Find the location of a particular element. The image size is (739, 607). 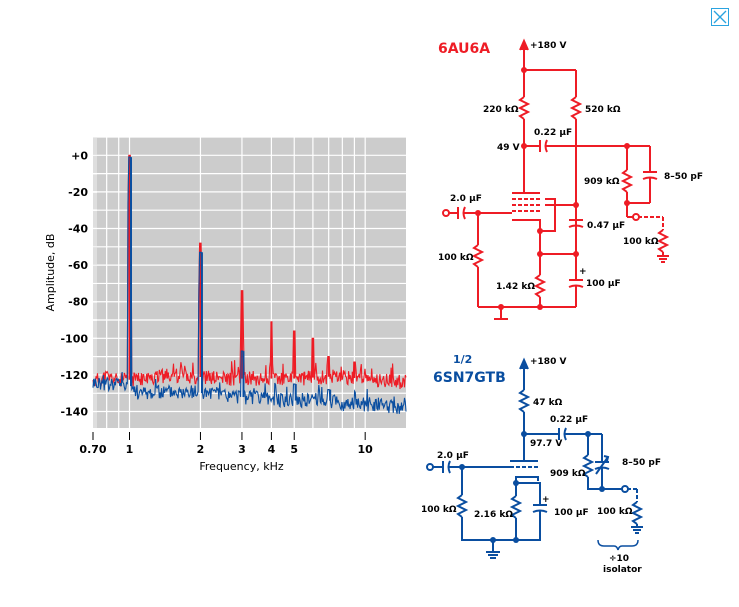

schematic-6sn7gtb-terminals is located at coordinates (527, 478).